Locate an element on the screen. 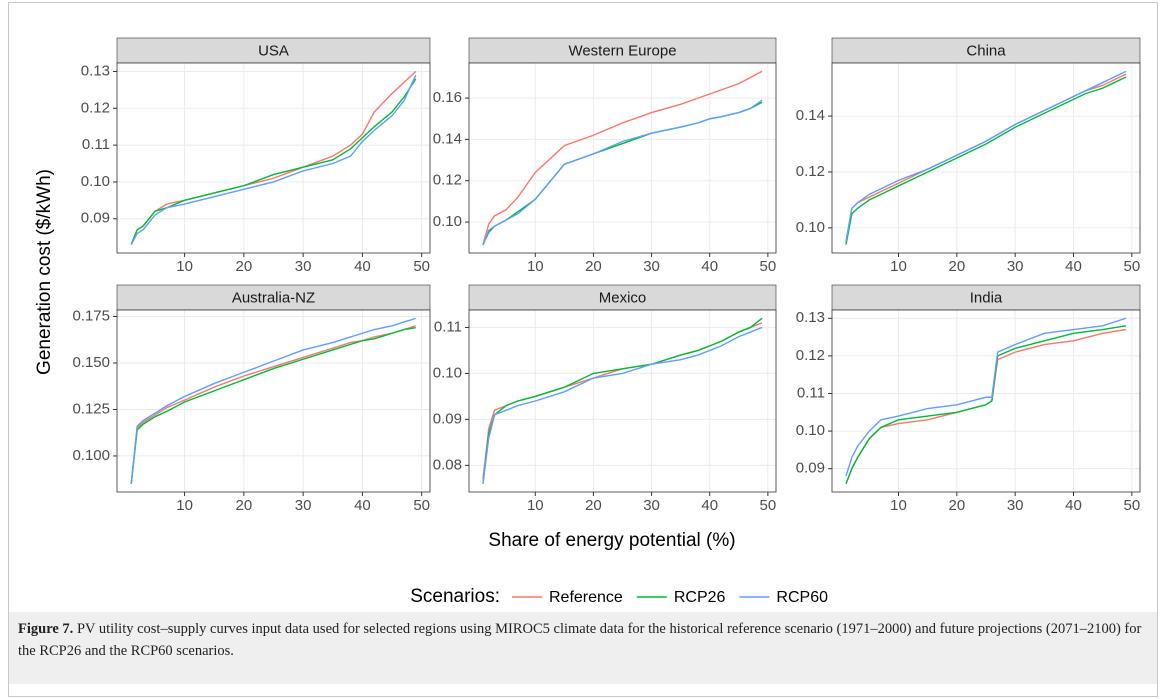 The image size is (1167, 699). panel-title: Australia-NZ is located at coordinates (273, 297).